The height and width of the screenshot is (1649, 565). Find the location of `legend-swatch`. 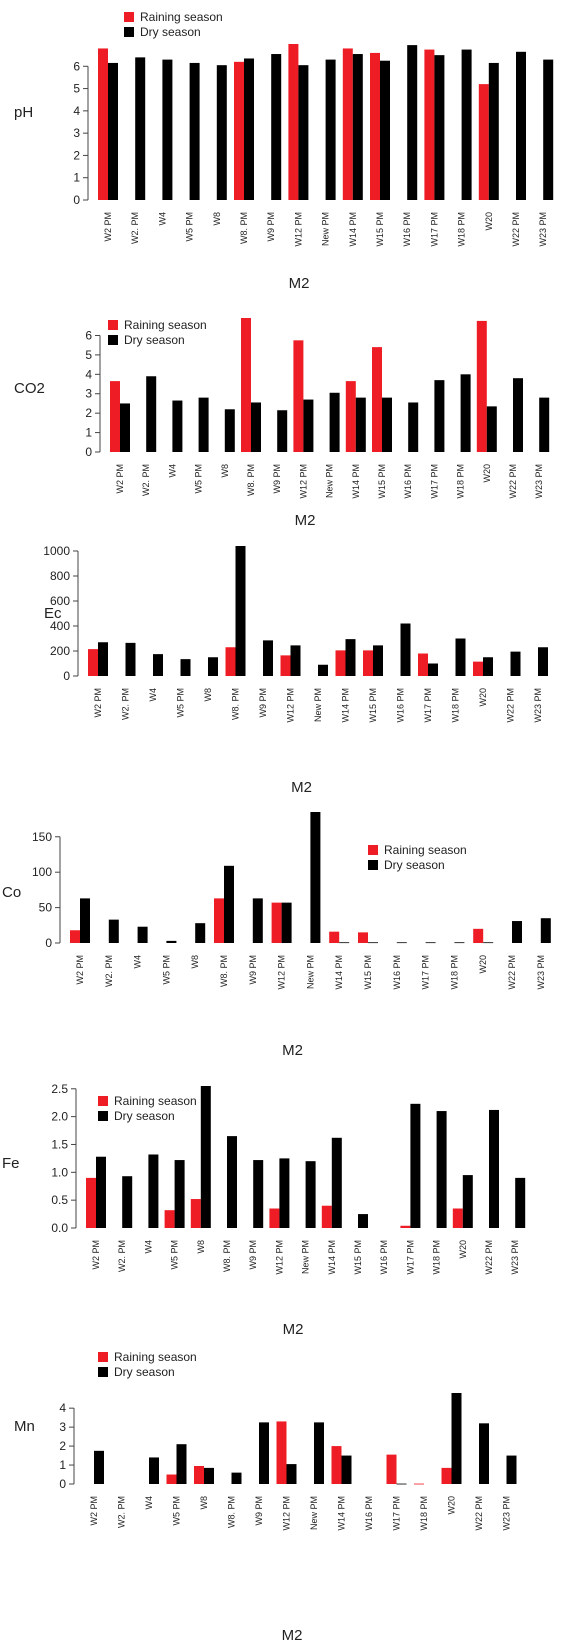

legend-swatch is located at coordinates (129, 17).